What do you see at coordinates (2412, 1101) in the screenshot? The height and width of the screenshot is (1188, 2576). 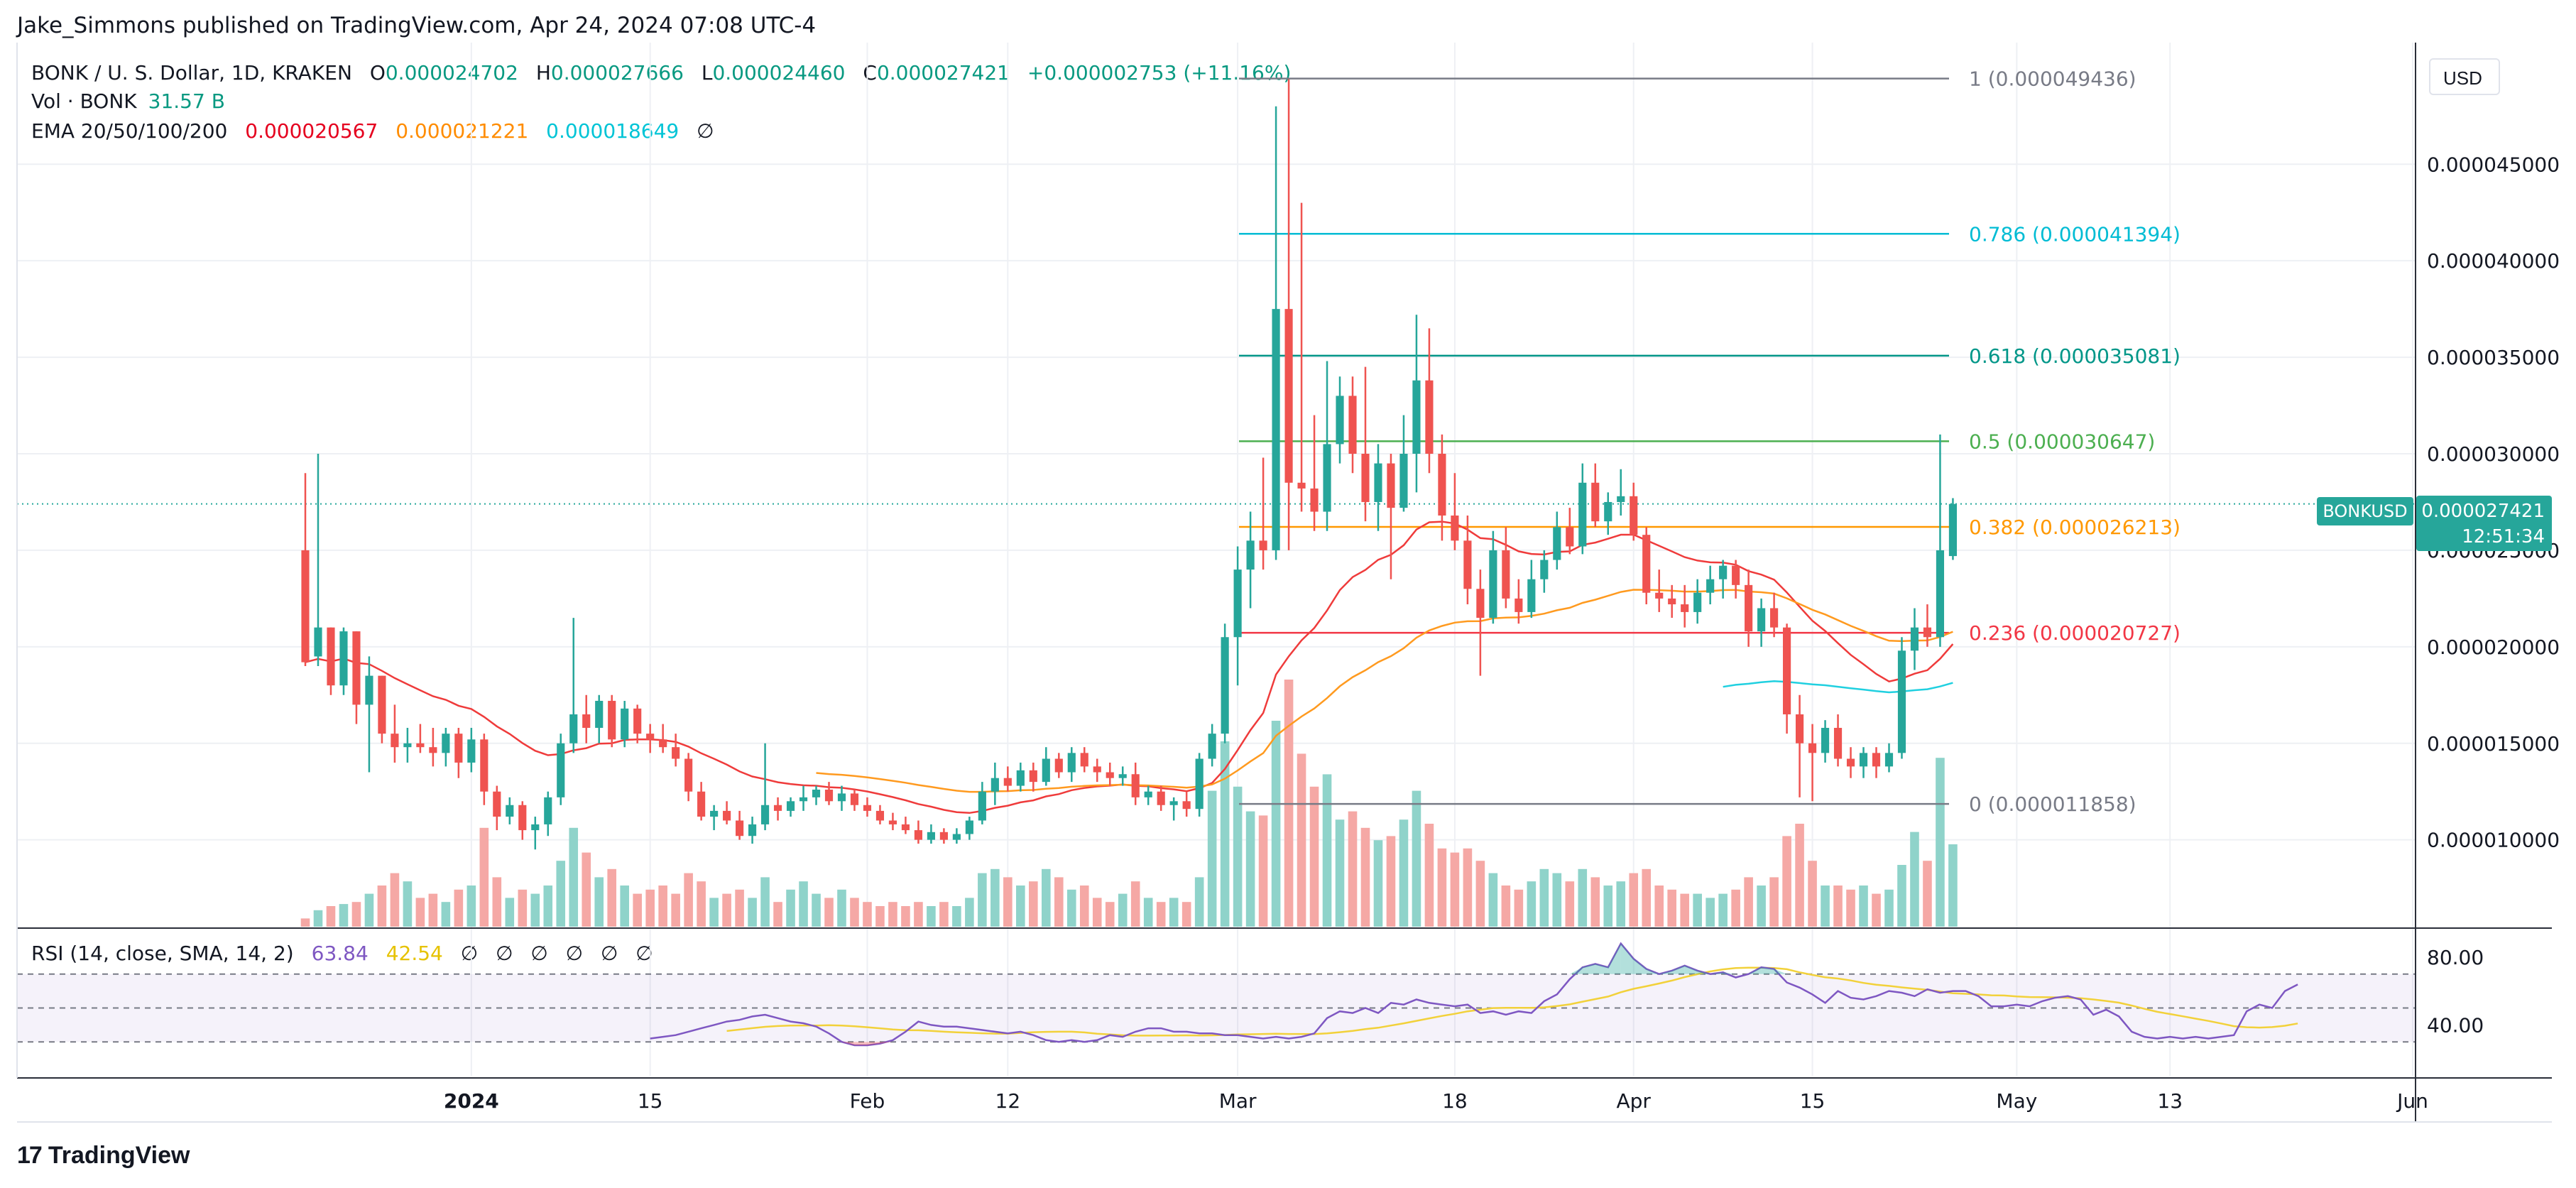 I see `time-tick-label: Jun` at bounding box center [2412, 1101].